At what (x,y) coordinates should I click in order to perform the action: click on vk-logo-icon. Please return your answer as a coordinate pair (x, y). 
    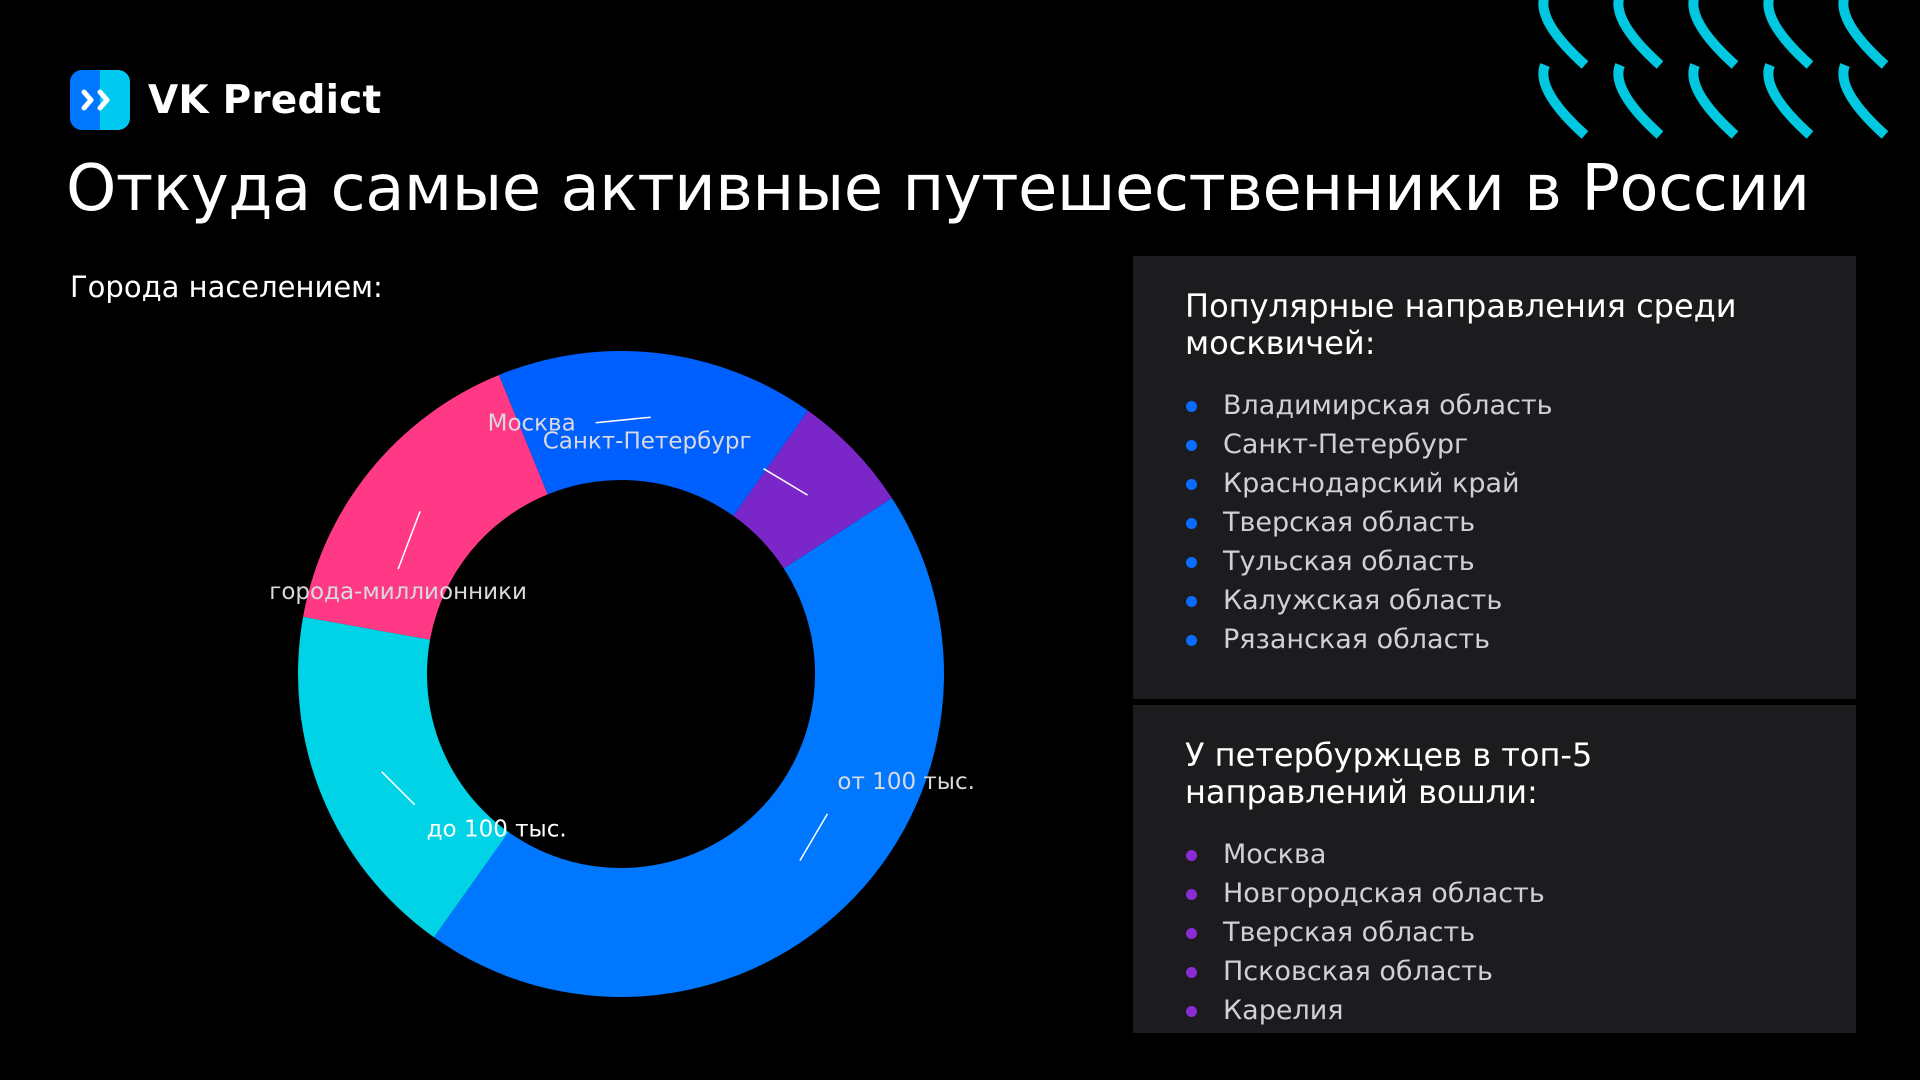
    Looking at the image, I should click on (100, 100).